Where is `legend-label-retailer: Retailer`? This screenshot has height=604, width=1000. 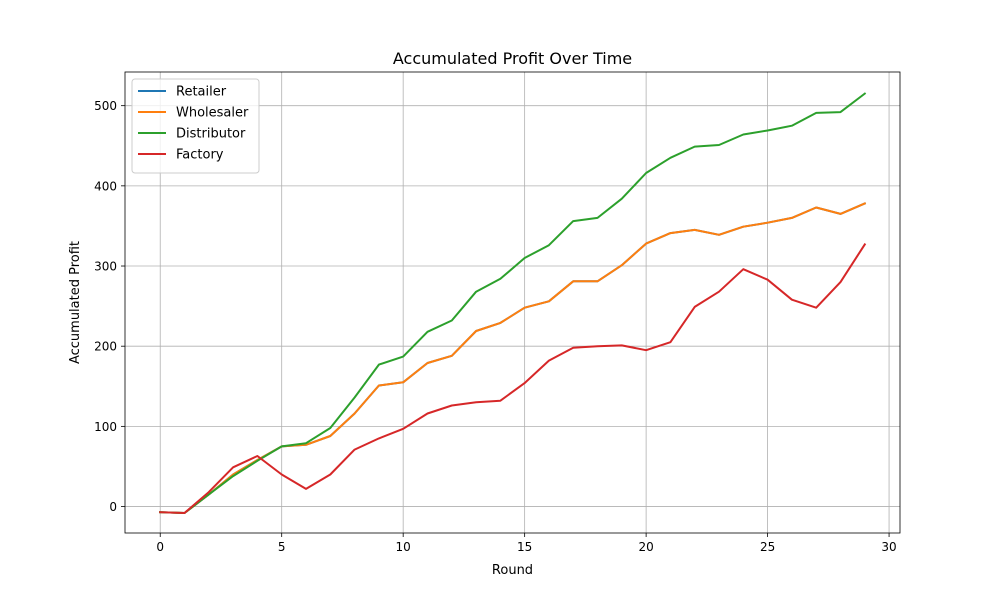 legend-label-retailer: Retailer is located at coordinates (201, 92).